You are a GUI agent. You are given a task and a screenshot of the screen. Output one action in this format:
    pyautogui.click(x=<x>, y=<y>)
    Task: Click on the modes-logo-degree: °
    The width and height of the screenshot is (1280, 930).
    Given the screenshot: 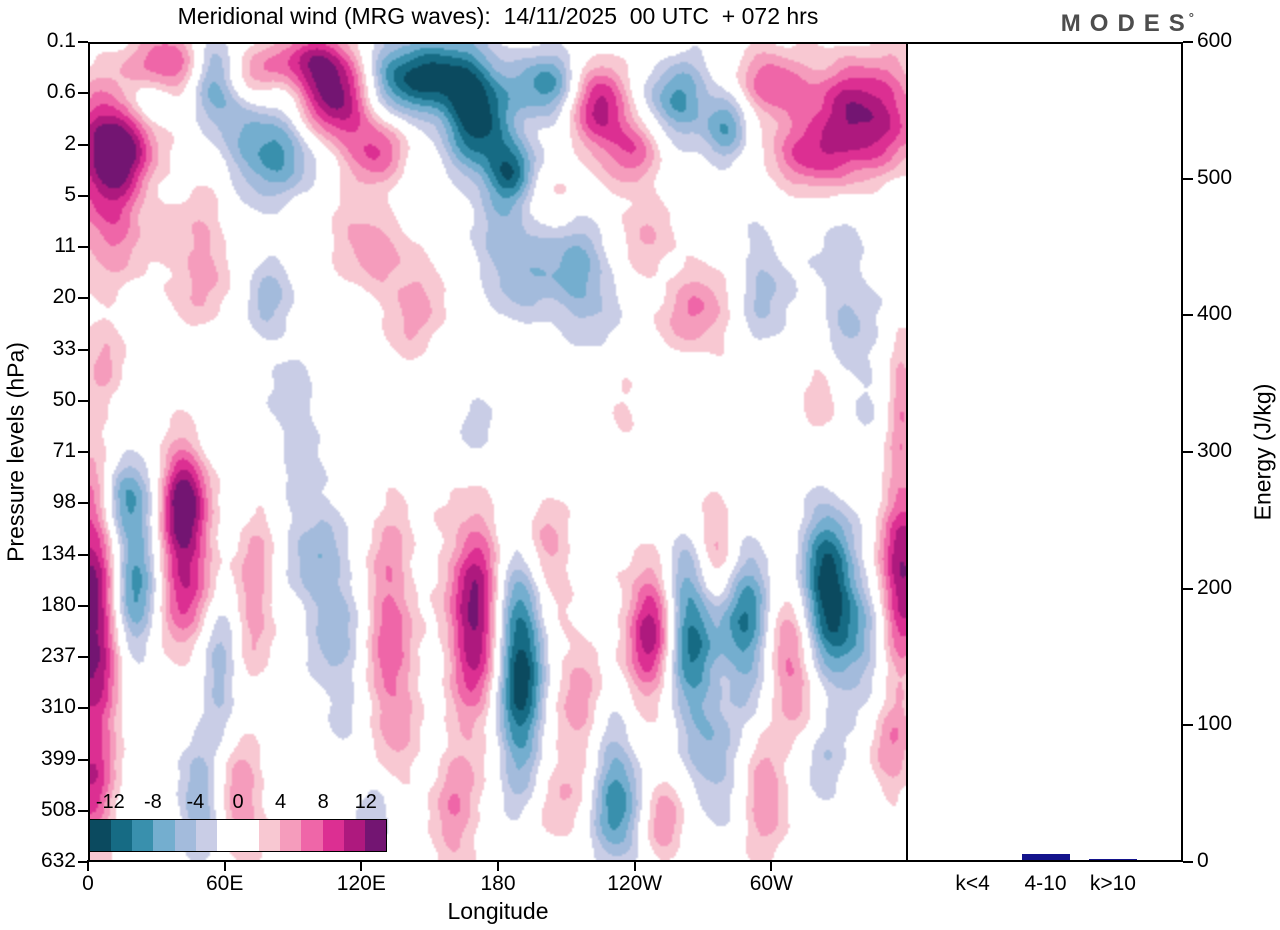 What is the action you would take?
    pyautogui.click(x=1191, y=17)
    